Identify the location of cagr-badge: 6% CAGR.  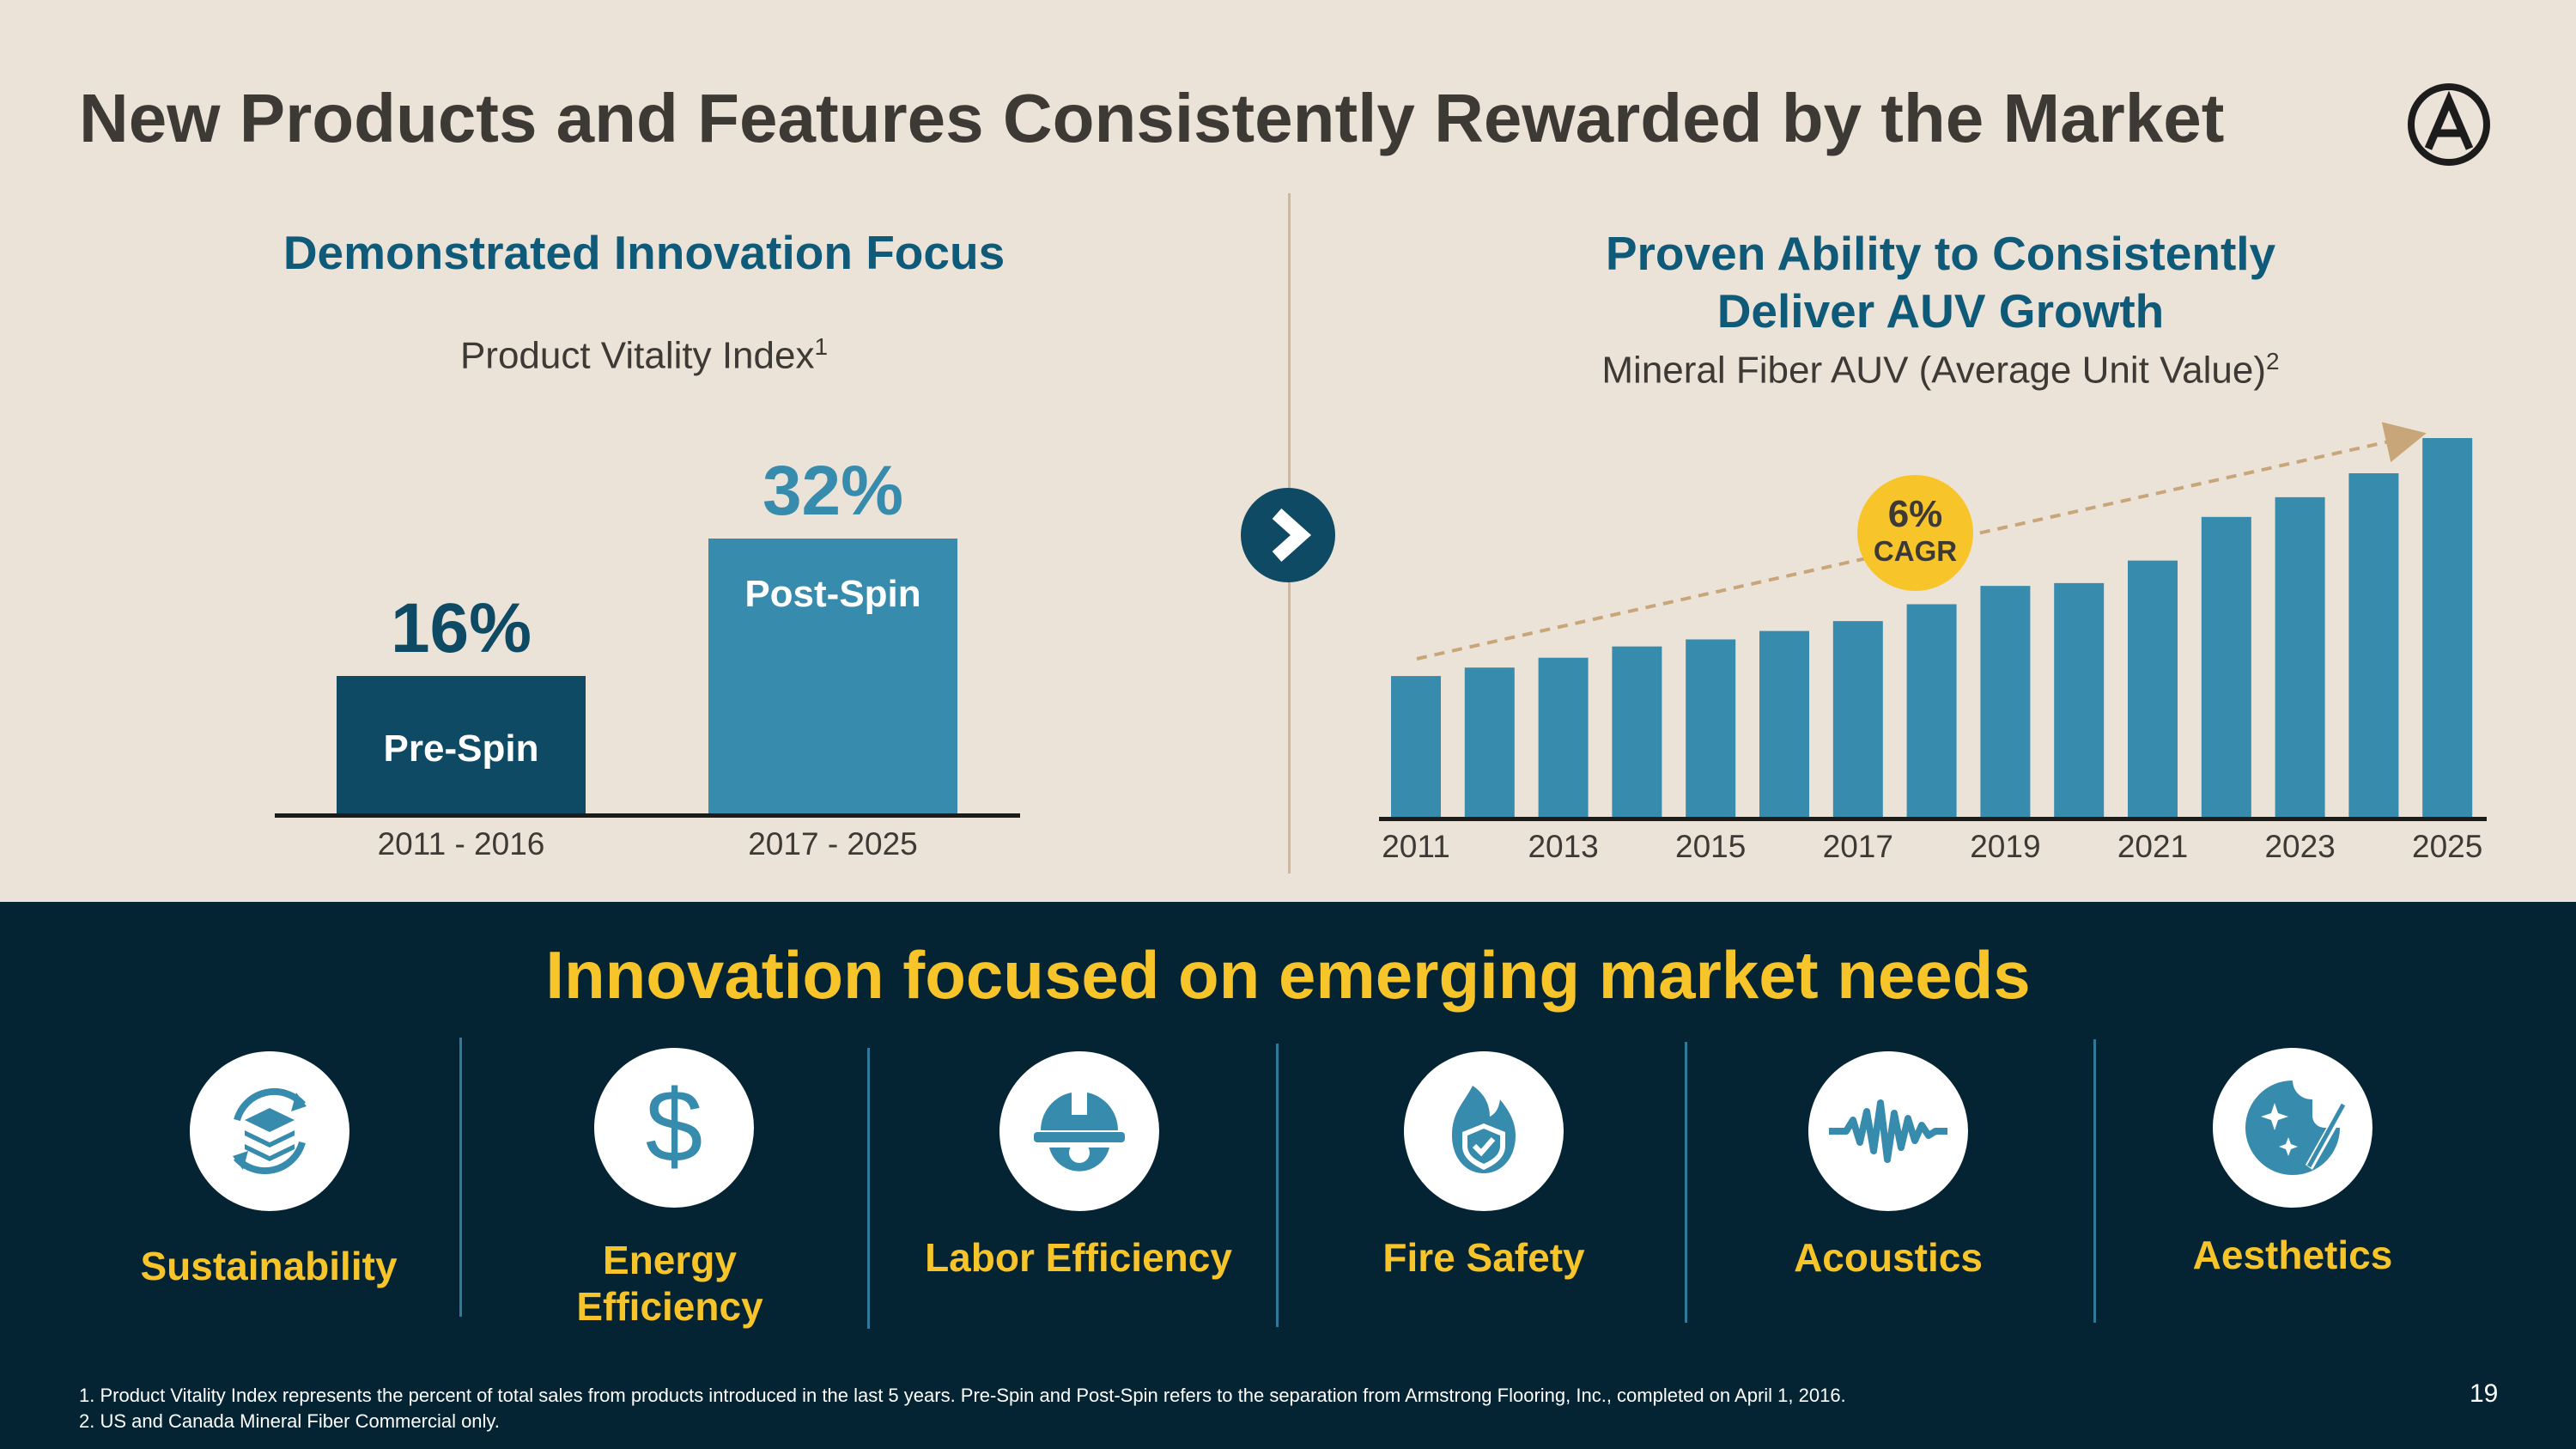
(1915, 533).